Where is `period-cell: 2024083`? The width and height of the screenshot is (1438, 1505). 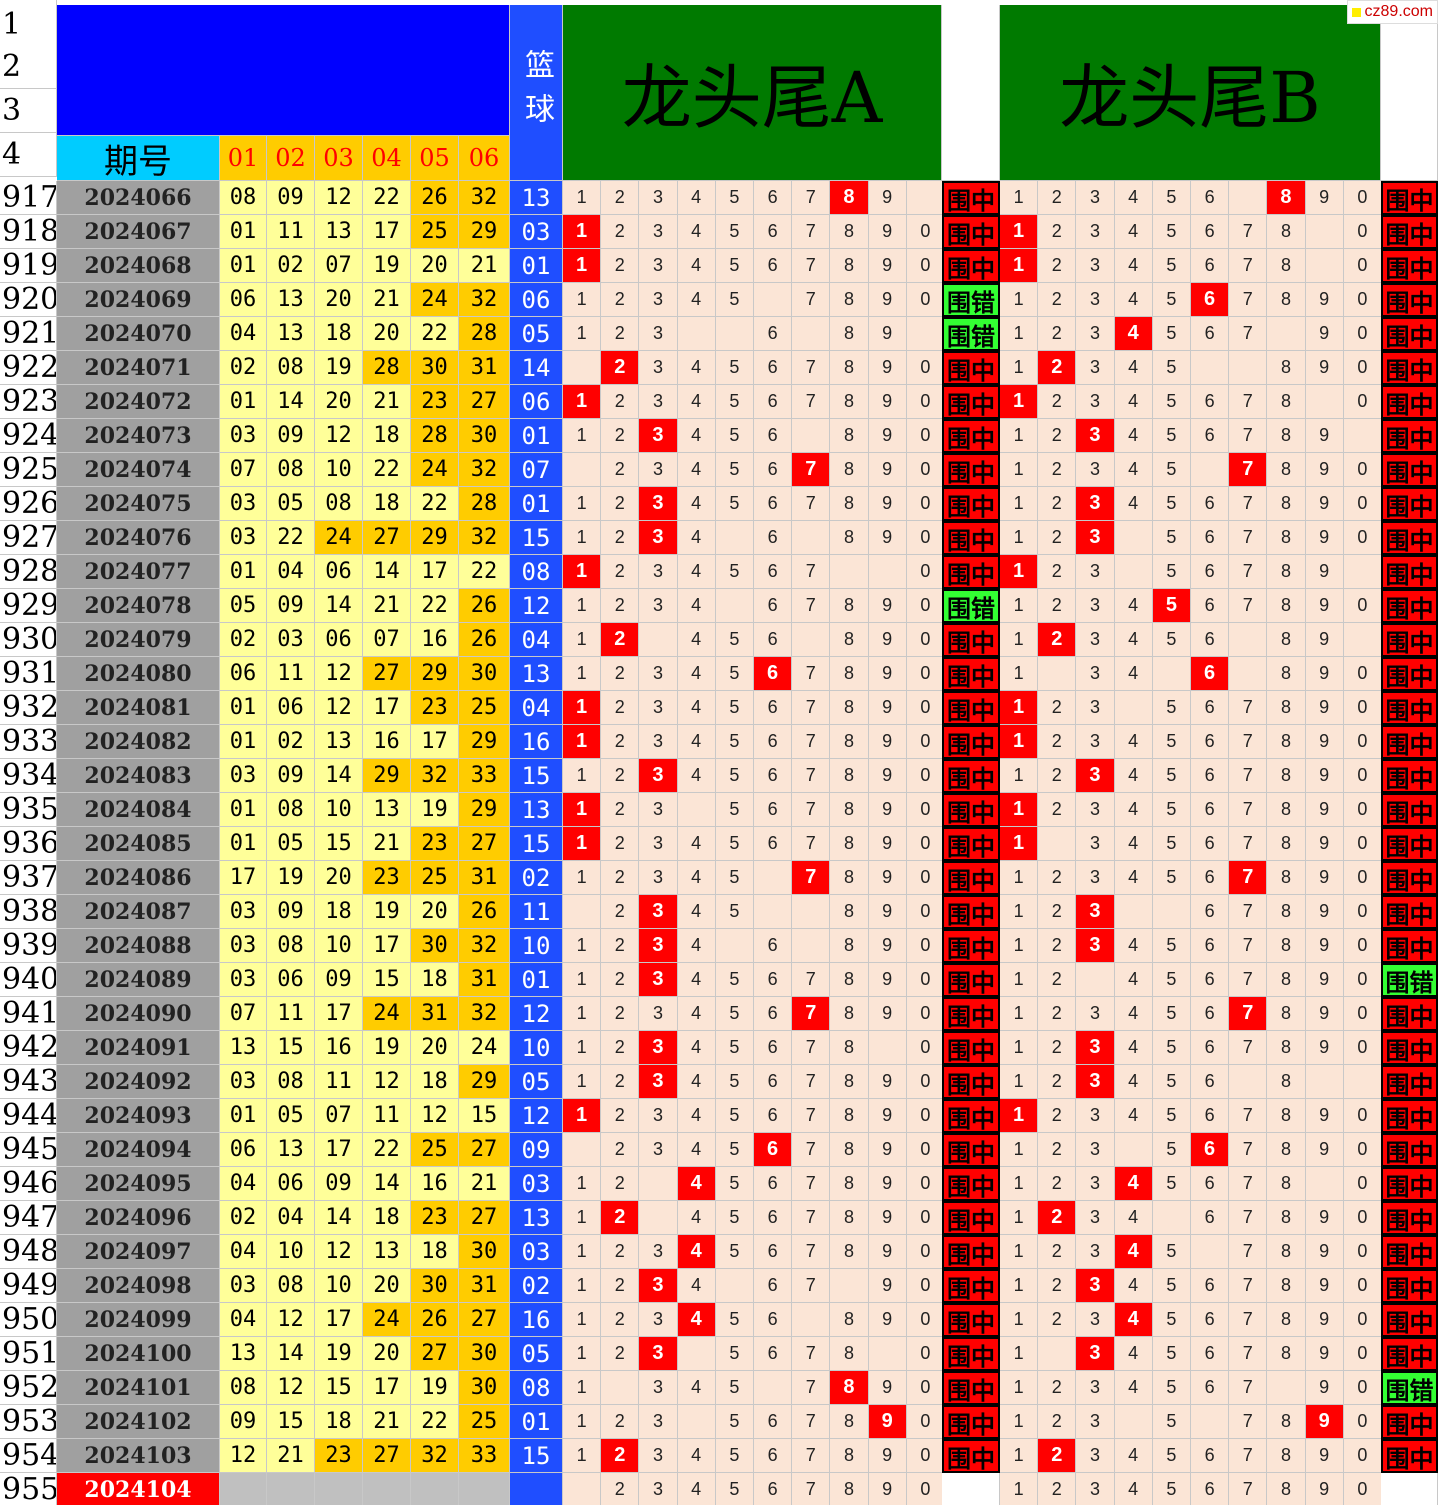
period-cell: 2024083 is located at coordinates (138, 776).